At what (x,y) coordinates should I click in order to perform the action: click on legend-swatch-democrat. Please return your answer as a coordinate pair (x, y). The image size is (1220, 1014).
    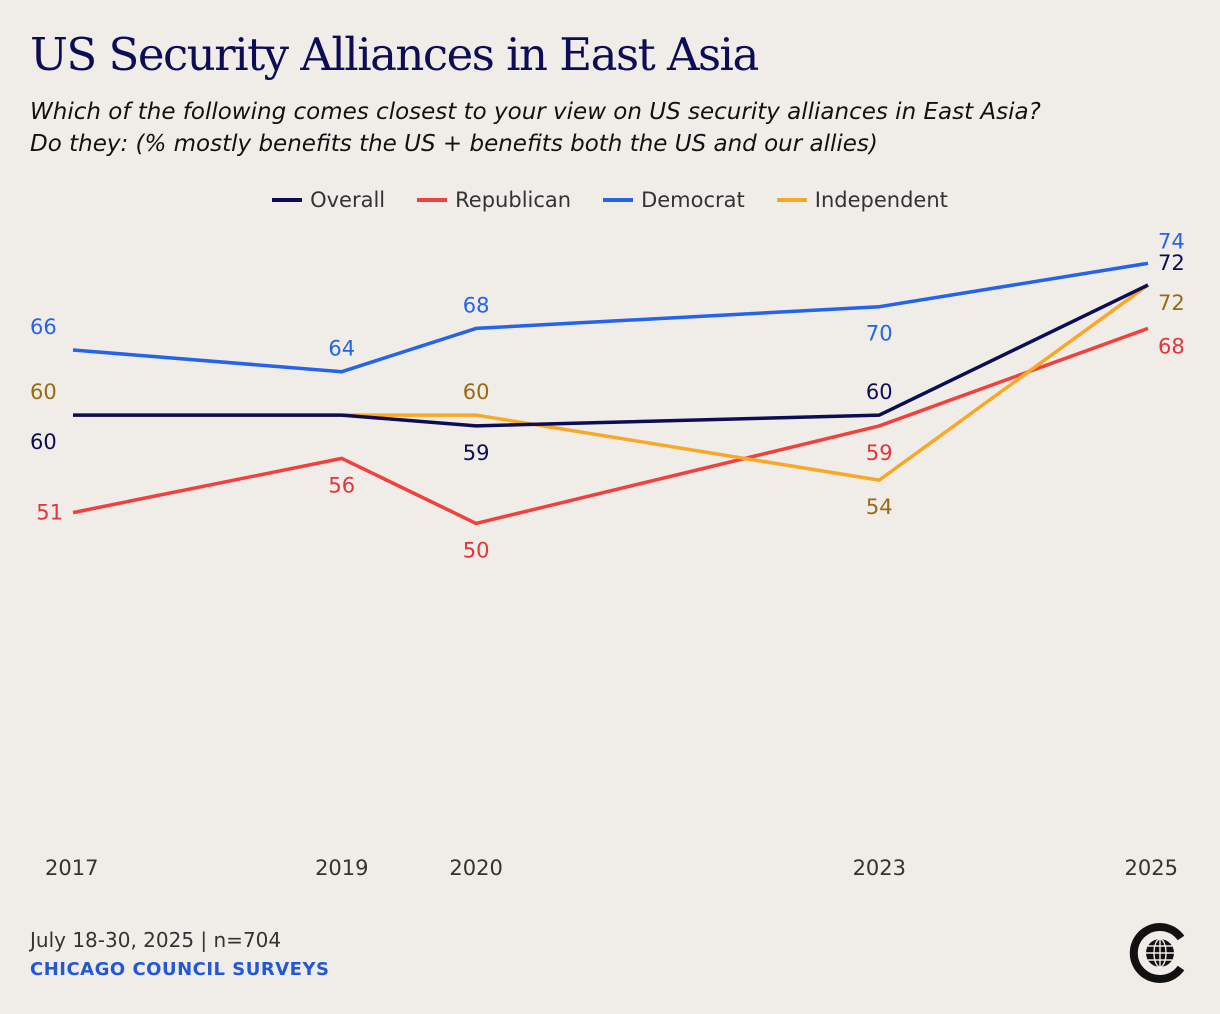
    Looking at the image, I should click on (618, 200).